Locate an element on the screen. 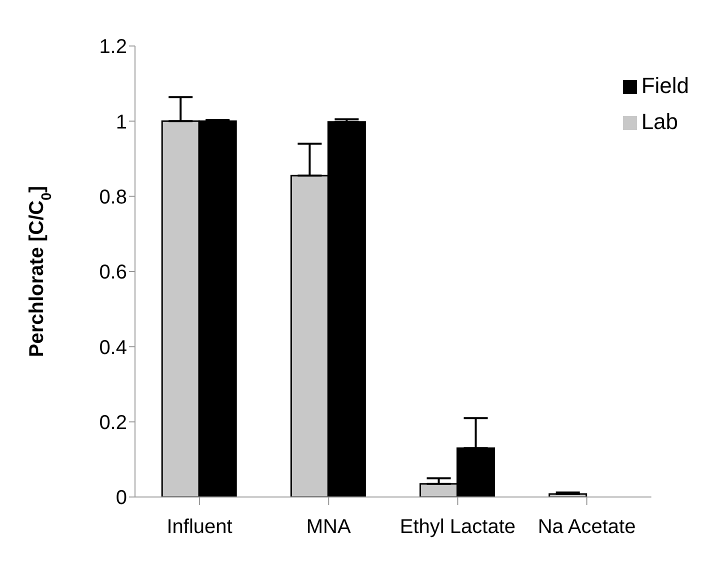  y-tick-label: 0.6 is located at coordinates (113, 273).